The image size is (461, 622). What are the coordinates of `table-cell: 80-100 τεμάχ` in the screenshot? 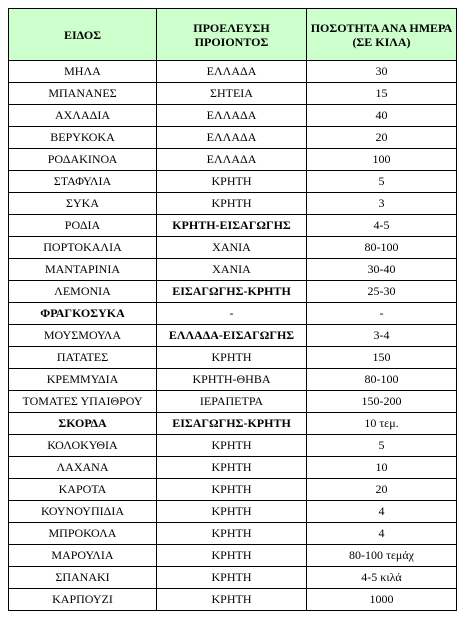 It's located at (381, 555).